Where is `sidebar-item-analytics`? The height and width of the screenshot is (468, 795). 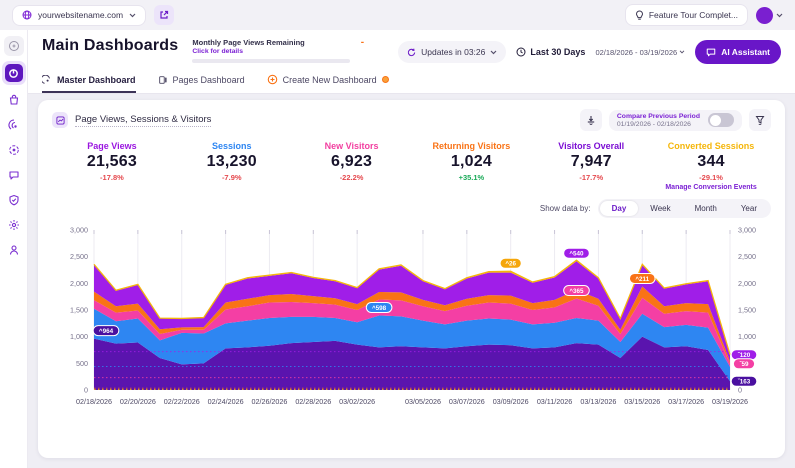 sidebar-item-analytics is located at coordinates (14, 125).